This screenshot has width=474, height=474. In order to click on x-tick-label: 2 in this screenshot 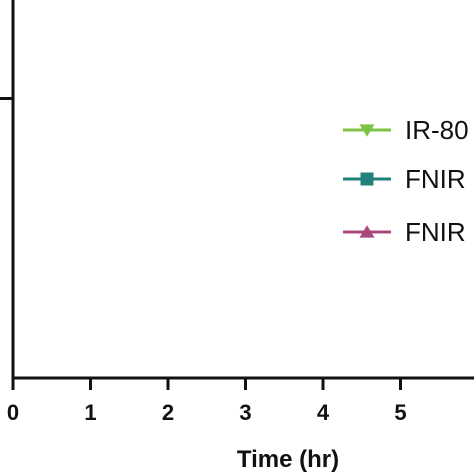, I will do `click(168, 412)`.